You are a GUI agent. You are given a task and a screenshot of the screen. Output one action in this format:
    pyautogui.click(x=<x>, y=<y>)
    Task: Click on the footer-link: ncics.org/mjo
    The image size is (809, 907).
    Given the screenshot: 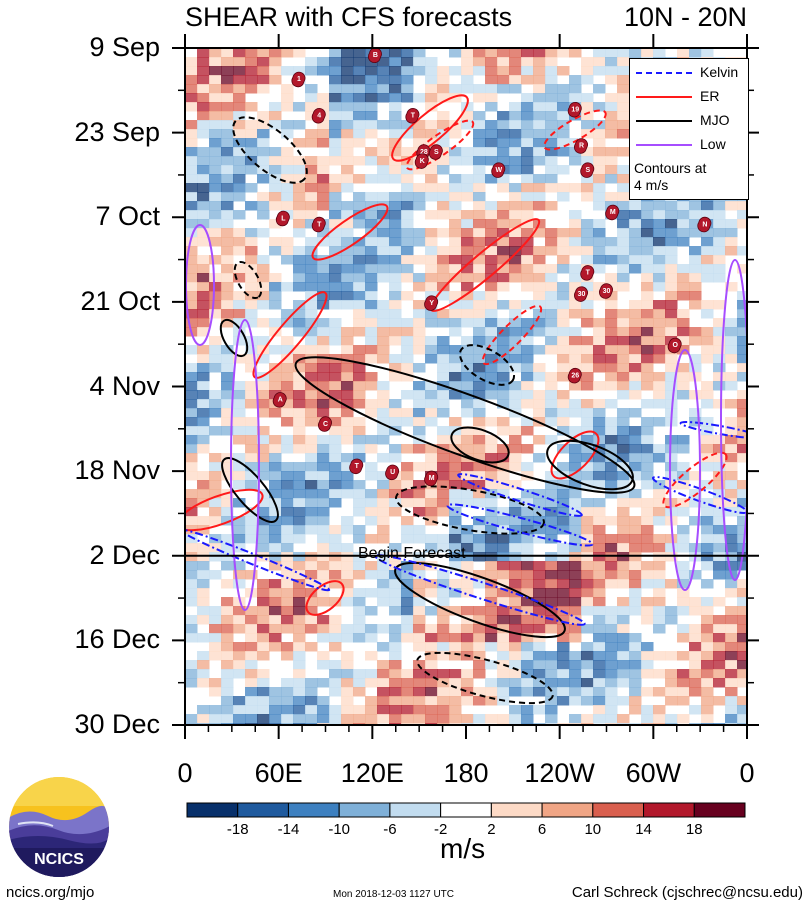 What is the action you would take?
    pyautogui.click(x=50, y=892)
    